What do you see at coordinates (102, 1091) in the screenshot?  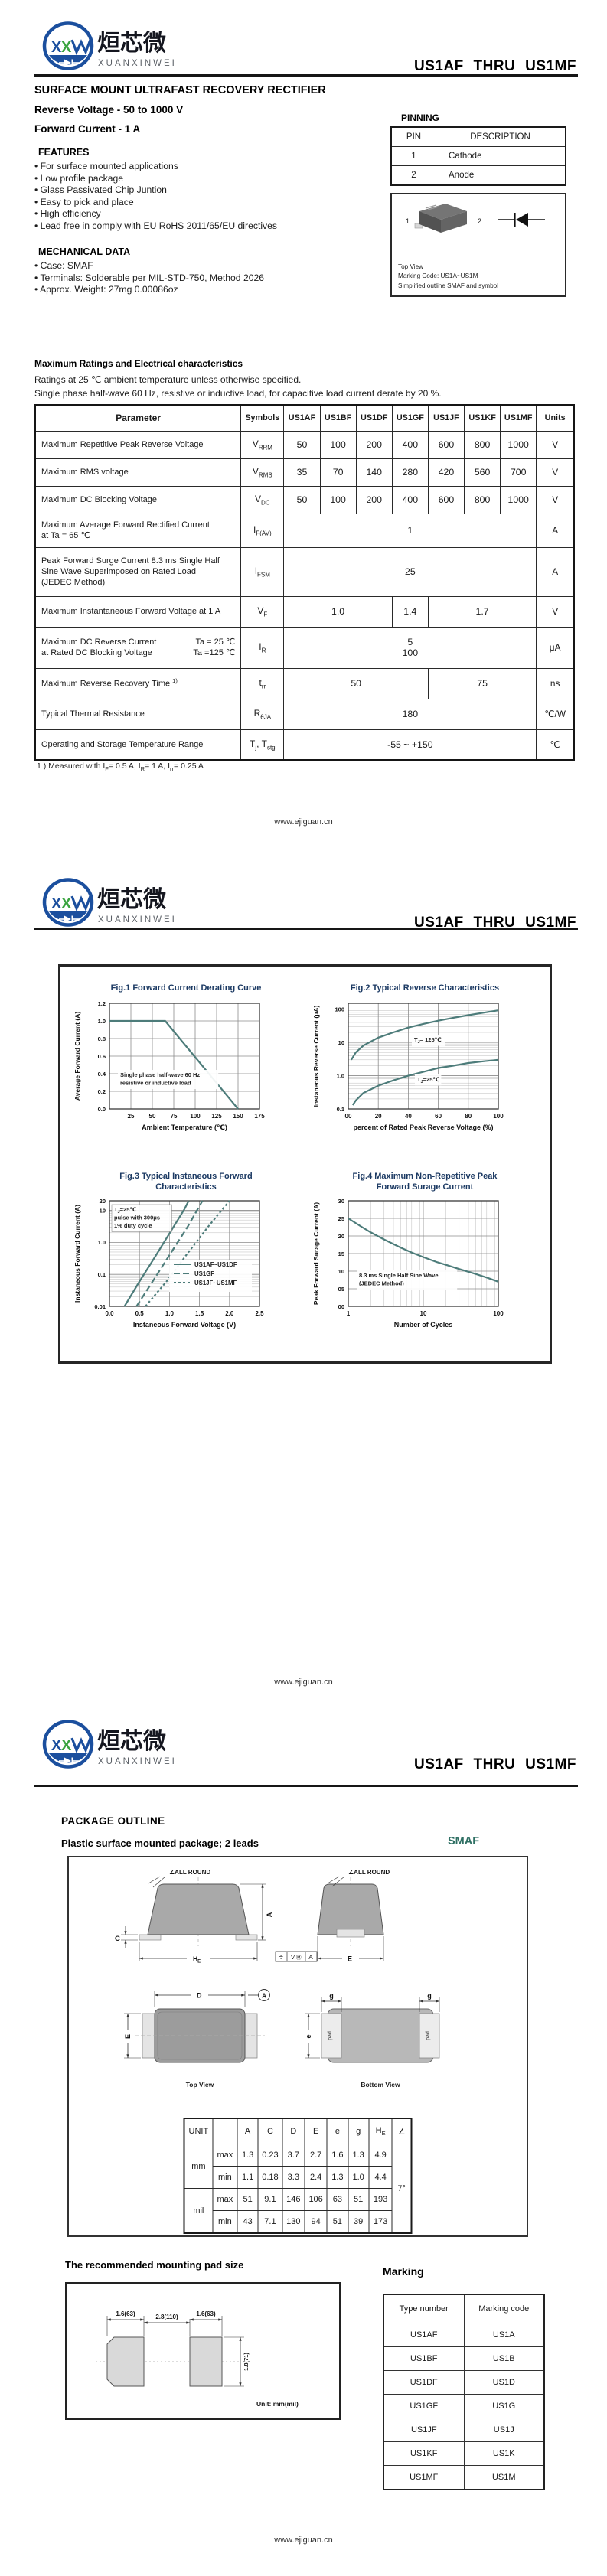 I see `y-tick-label: 0.2` at bounding box center [102, 1091].